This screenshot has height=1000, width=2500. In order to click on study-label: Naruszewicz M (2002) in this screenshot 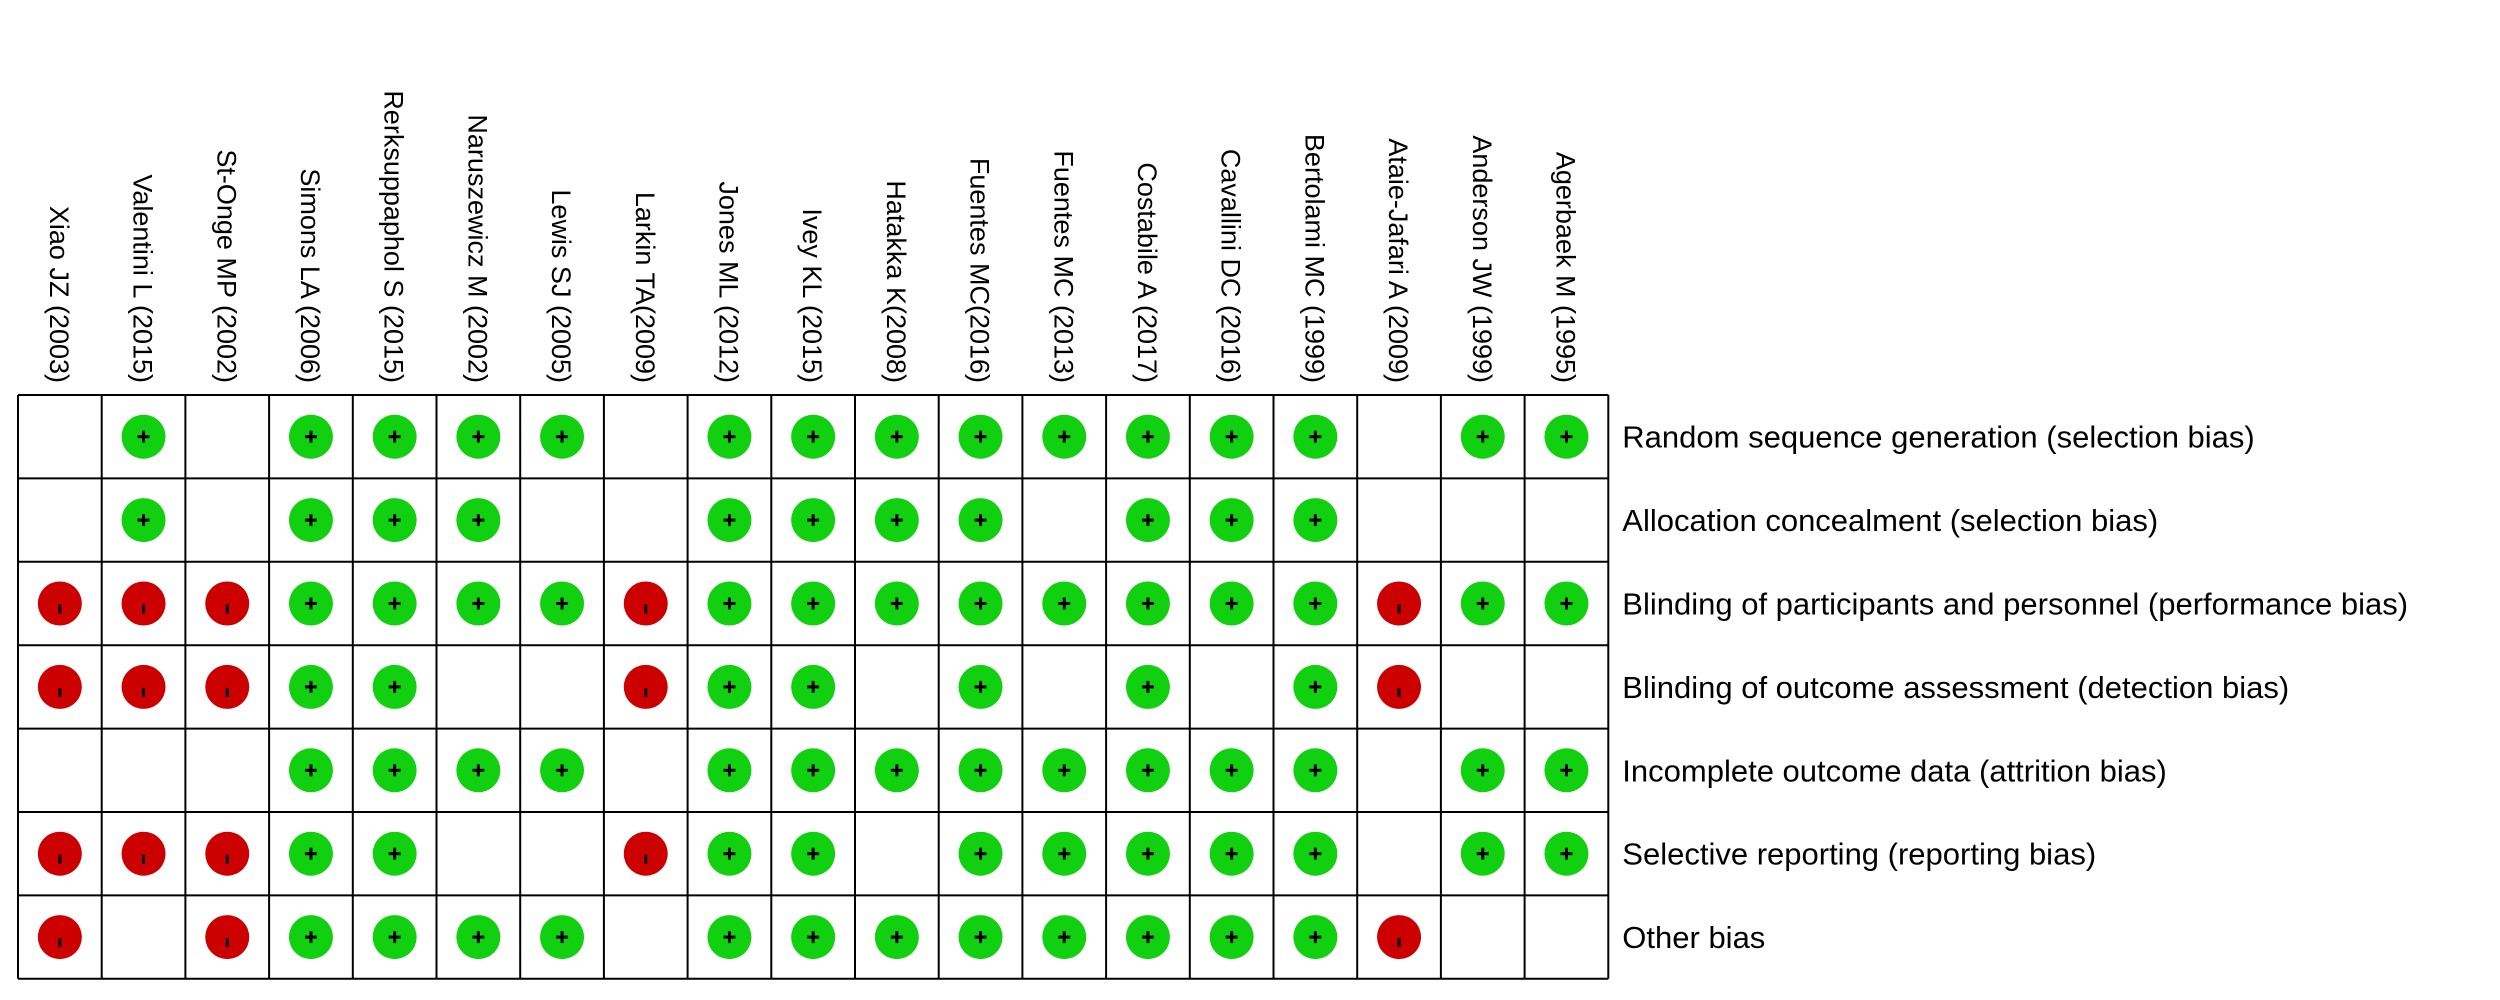, I will do `click(477, 248)`.